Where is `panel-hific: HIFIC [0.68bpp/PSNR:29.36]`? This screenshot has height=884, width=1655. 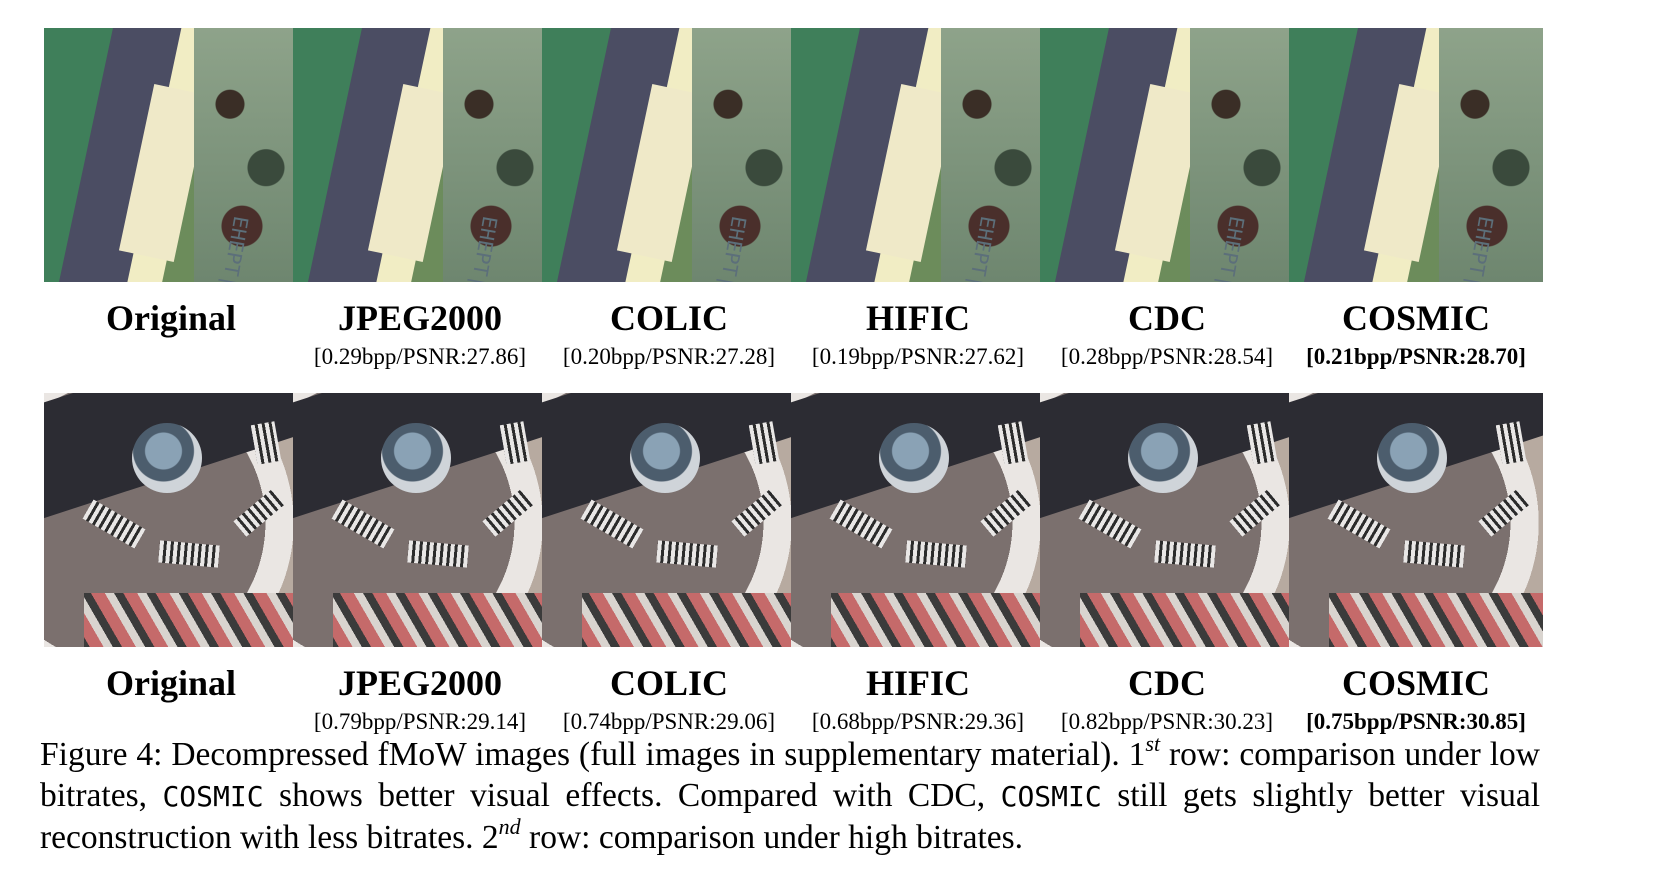 panel-hific: HIFIC [0.68bpp/PSNR:29.36] is located at coordinates (918, 563).